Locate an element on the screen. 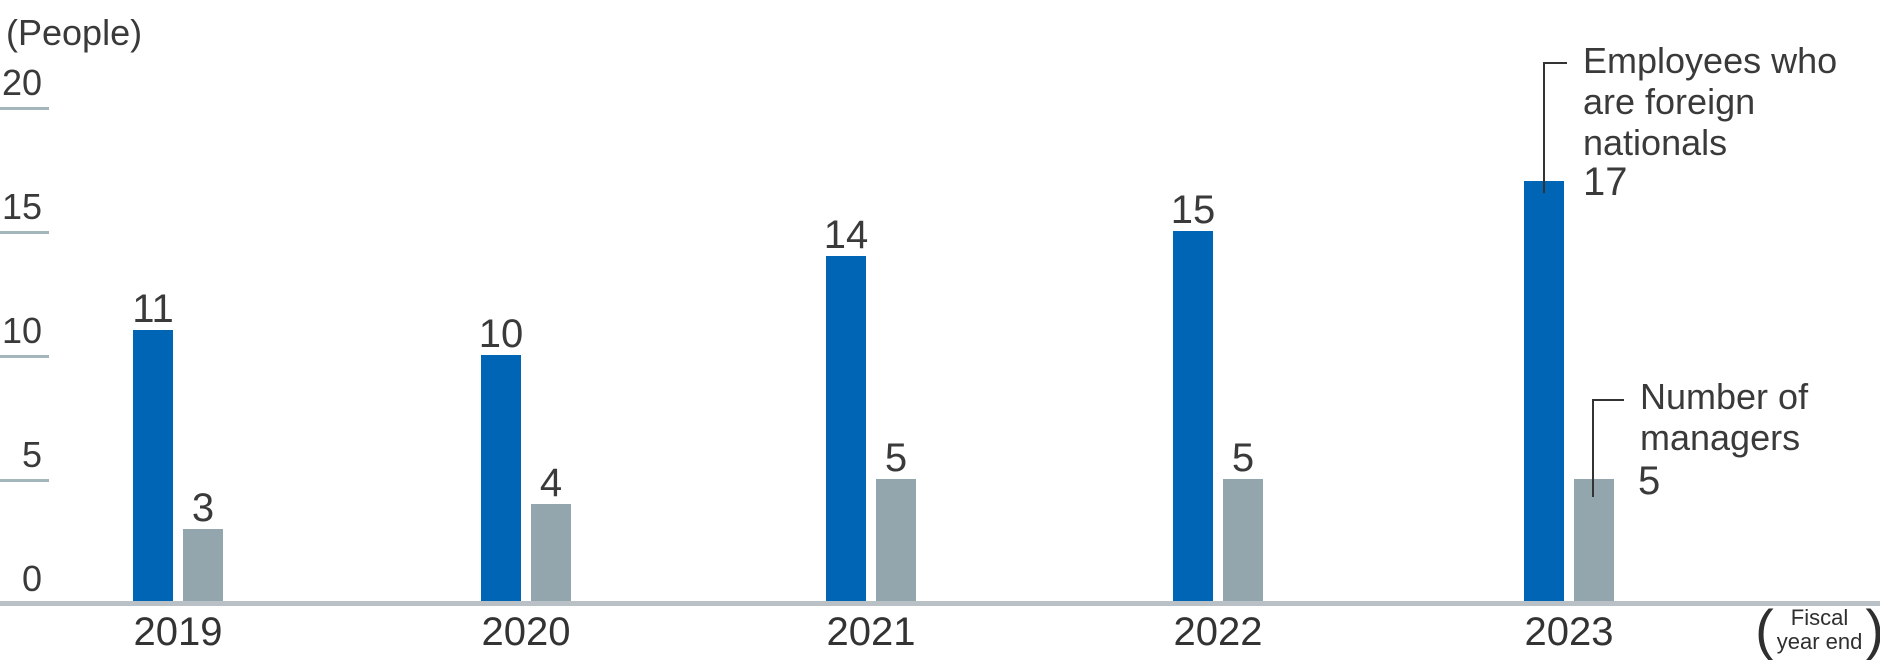 The image size is (1880, 660). y-tick-label: 0 is located at coordinates (31, 578).